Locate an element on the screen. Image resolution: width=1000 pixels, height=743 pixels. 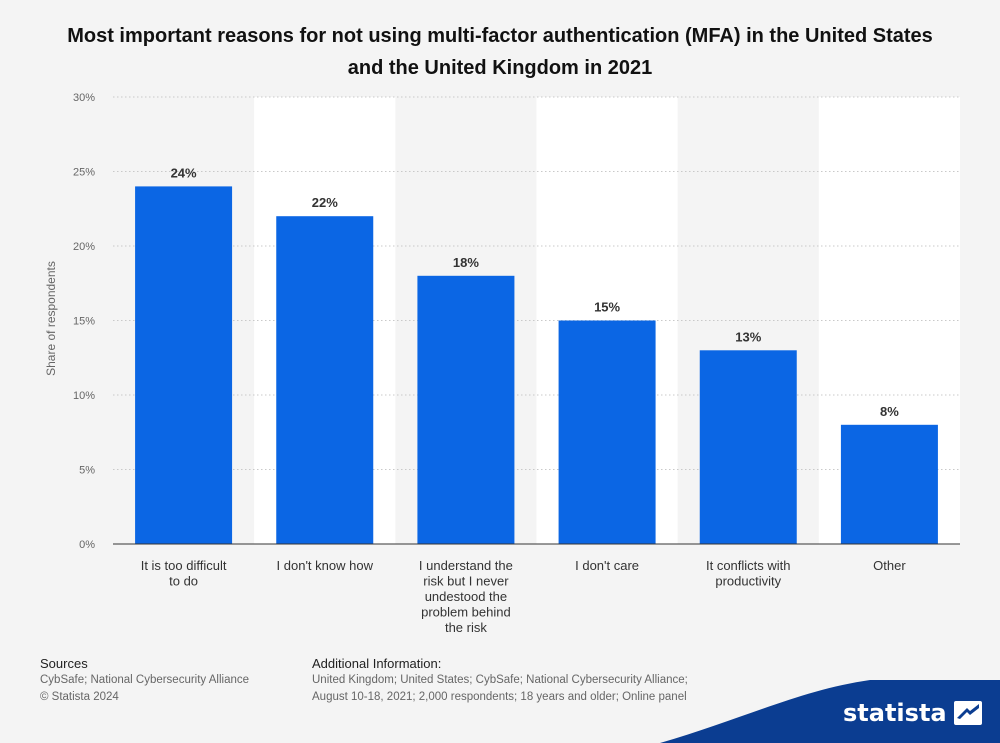
category-label: I don't know how is located at coordinates (325, 565).